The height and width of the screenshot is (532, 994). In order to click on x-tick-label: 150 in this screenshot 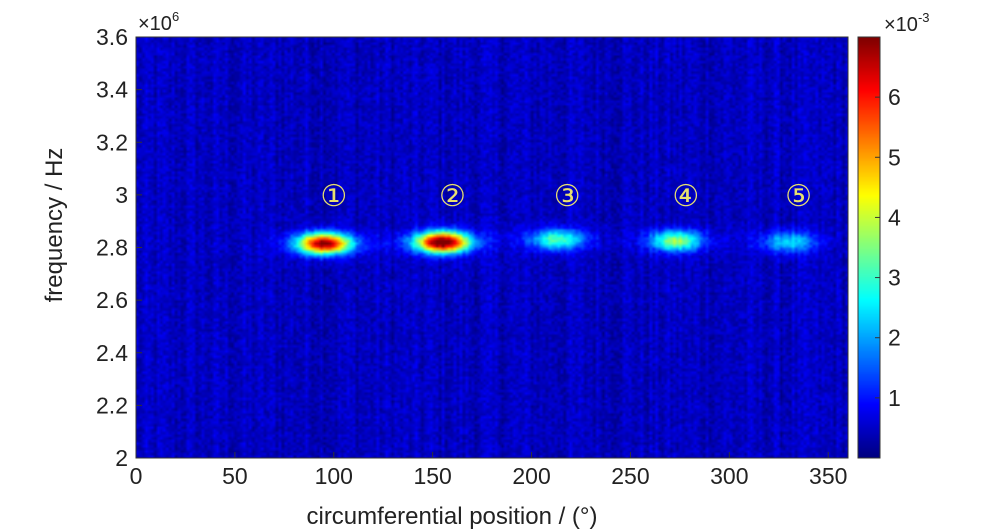, I will do `click(432, 476)`.